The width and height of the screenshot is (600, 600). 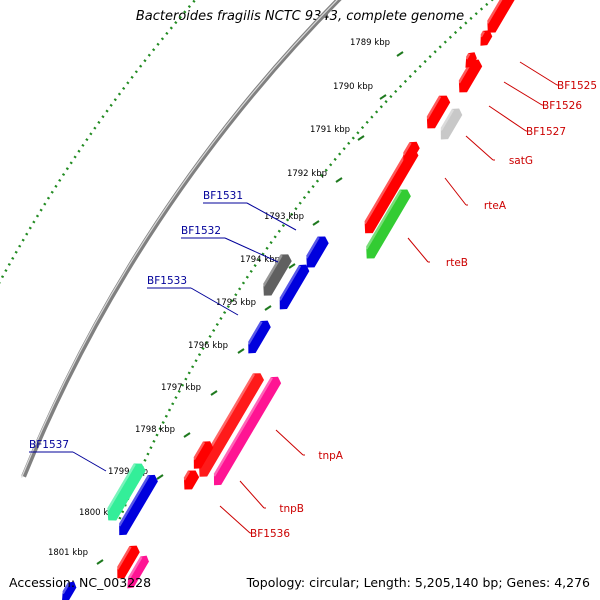 I want to click on kbp-tick-label: 1794 kbp, so click(x=260, y=260).